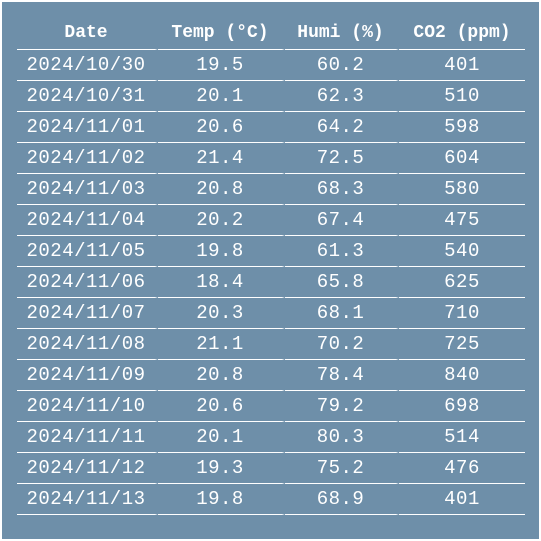 The height and width of the screenshot is (541, 541). Describe the element at coordinates (342, 65) in the screenshot. I see `humi-cell: 60.2` at that location.